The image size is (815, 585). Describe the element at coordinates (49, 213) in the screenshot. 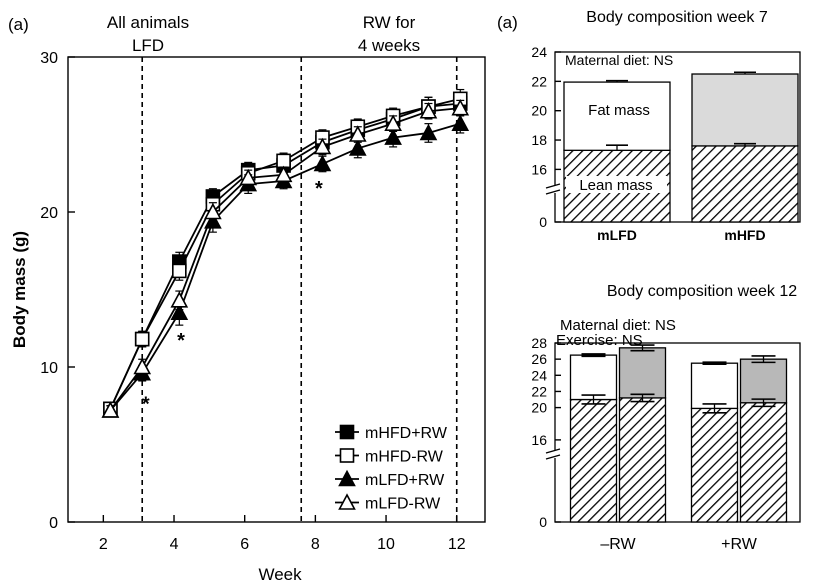

I see `y-tick-label-a: 20` at that location.